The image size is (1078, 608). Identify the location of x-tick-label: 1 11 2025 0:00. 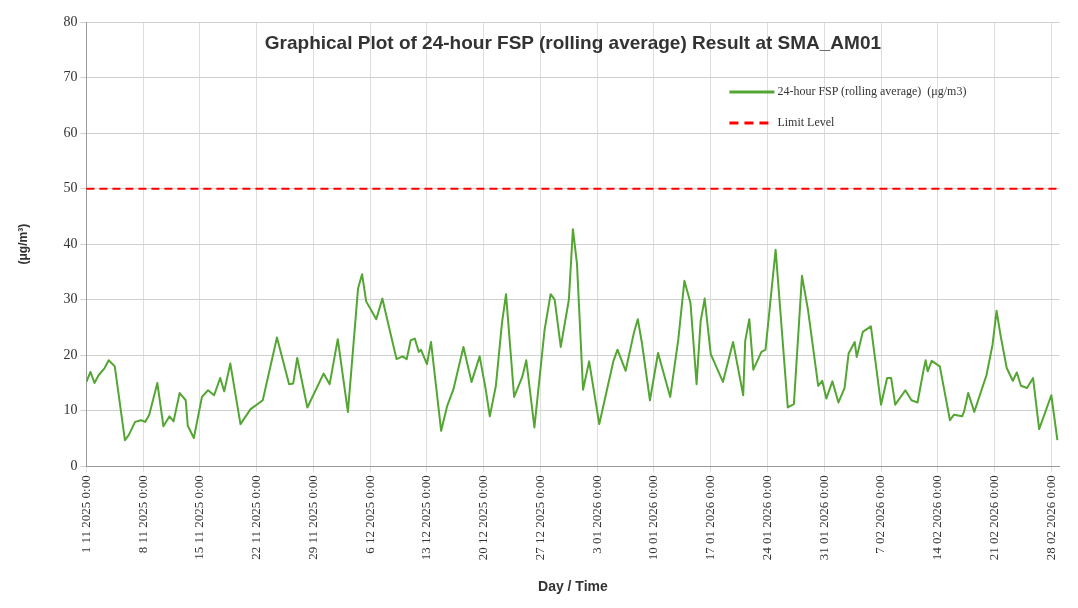
(85, 514).